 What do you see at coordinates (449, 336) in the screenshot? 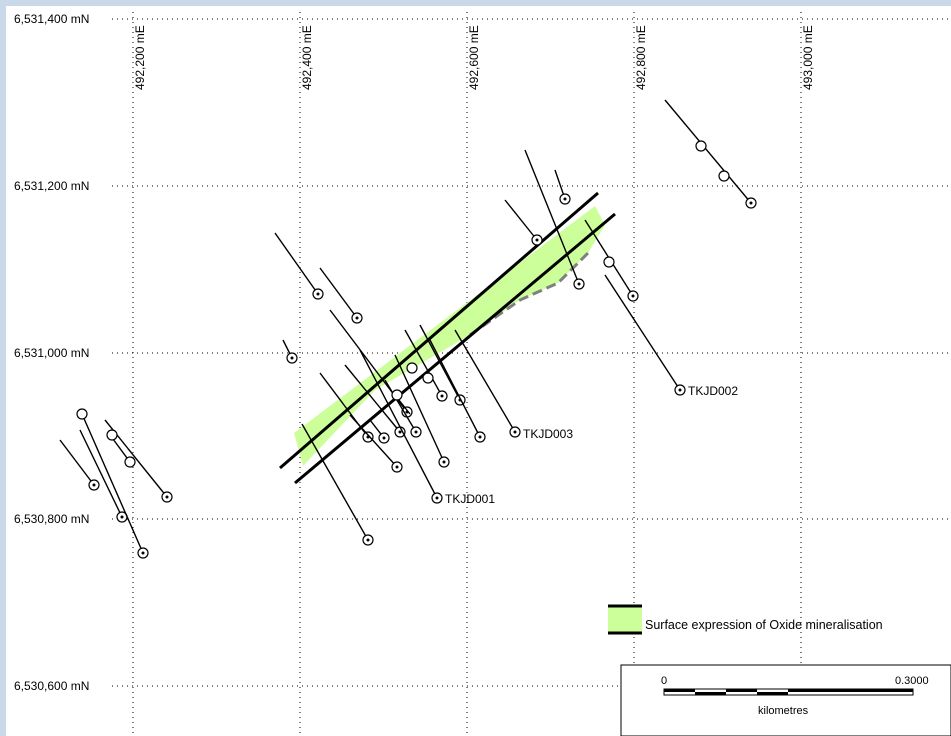
I see `oxide-zone-fill` at bounding box center [449, 336].